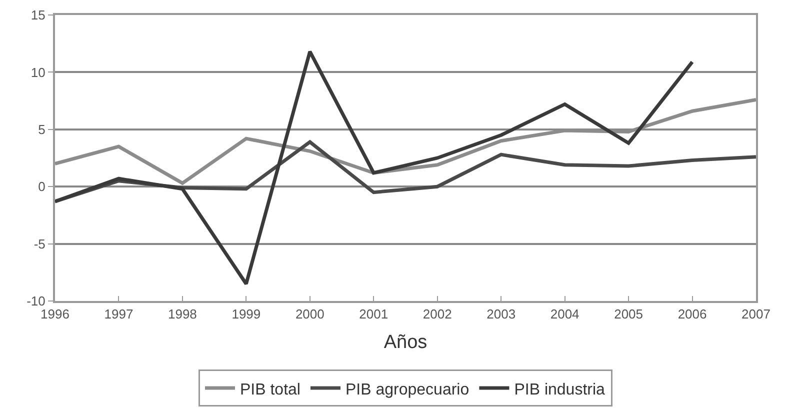 This screenshot has width=786, height=419. I want to click on x-tick-label: 1999, so click(246, 314).